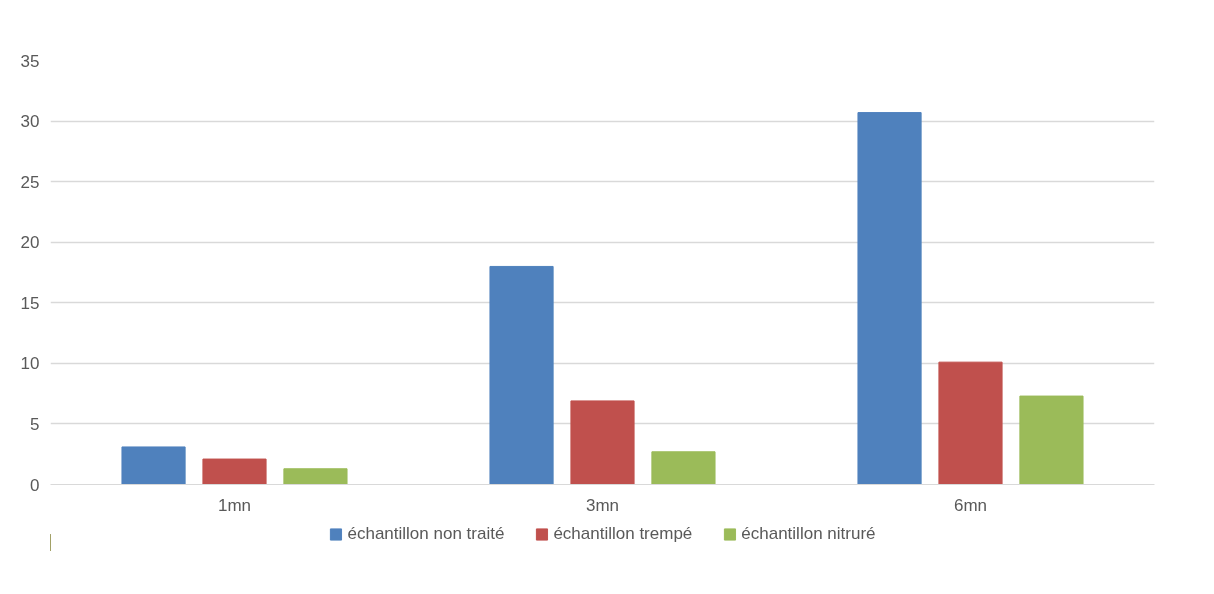 This screenshot has height=594, width=1214. Describe the element at coordinates (30, 61) in the screenshot. I see `y-tick-label: 35` at that location.